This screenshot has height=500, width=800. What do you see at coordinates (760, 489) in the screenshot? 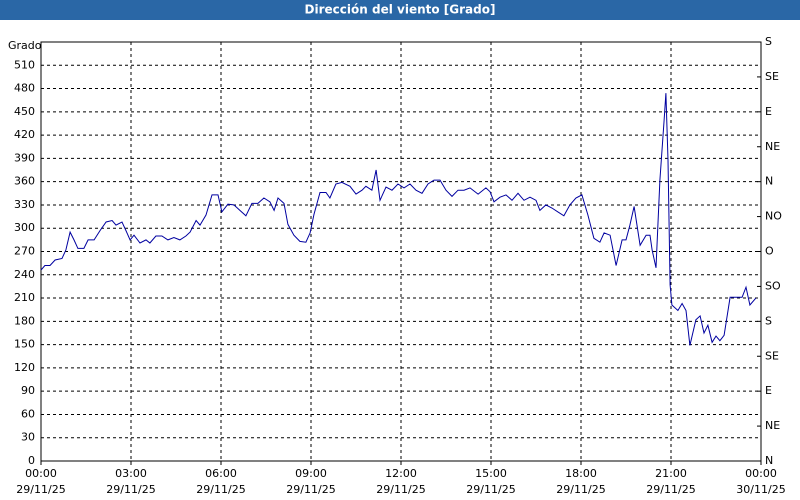
I see `x-tick-date: 30/11/25` at bounding box center [760, 489].